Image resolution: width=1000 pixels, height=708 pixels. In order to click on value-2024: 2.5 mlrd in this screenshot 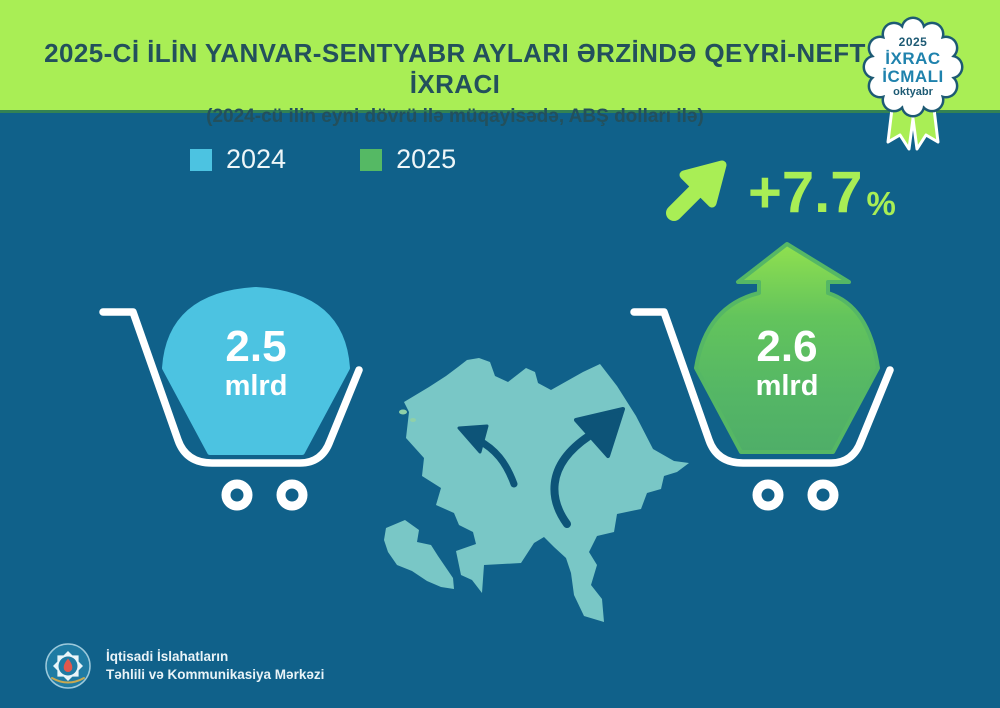, I will do `click(256, 364)`.